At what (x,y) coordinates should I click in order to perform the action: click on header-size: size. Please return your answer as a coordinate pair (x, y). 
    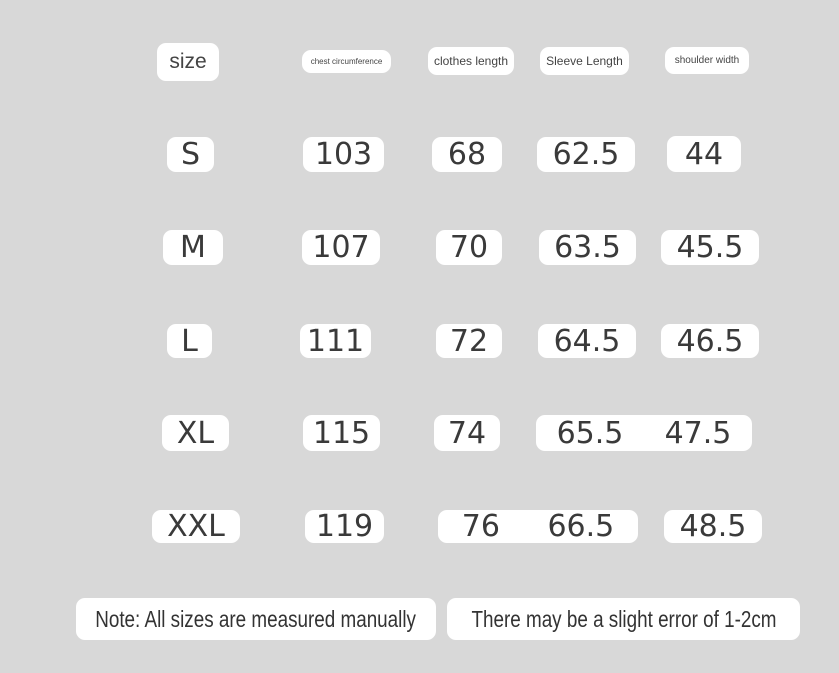
    Looking at the image, I should click on (188, 62).